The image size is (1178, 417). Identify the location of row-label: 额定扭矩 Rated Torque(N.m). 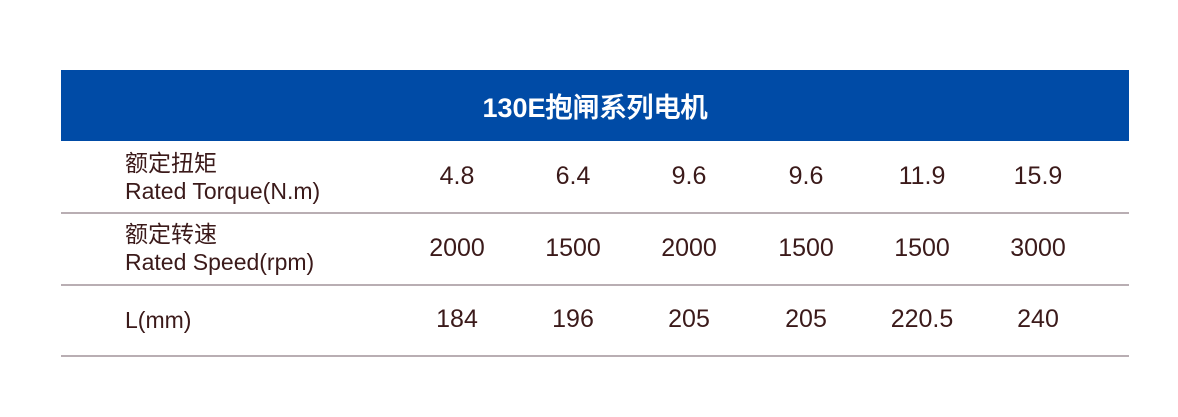
(222, 176).